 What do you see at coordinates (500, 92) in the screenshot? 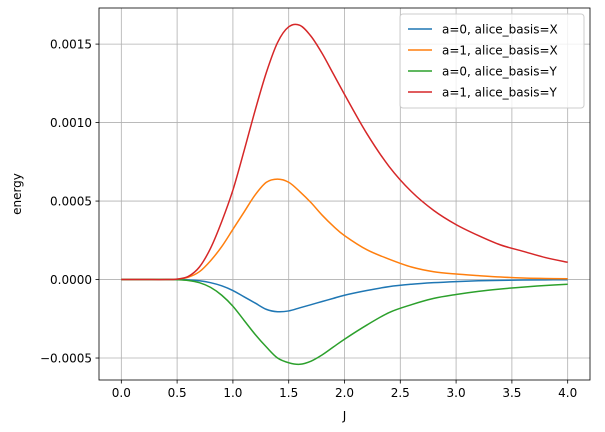
I see `legend-entry: a=1, alice_basis=Y` at bounding box center [500, 92].